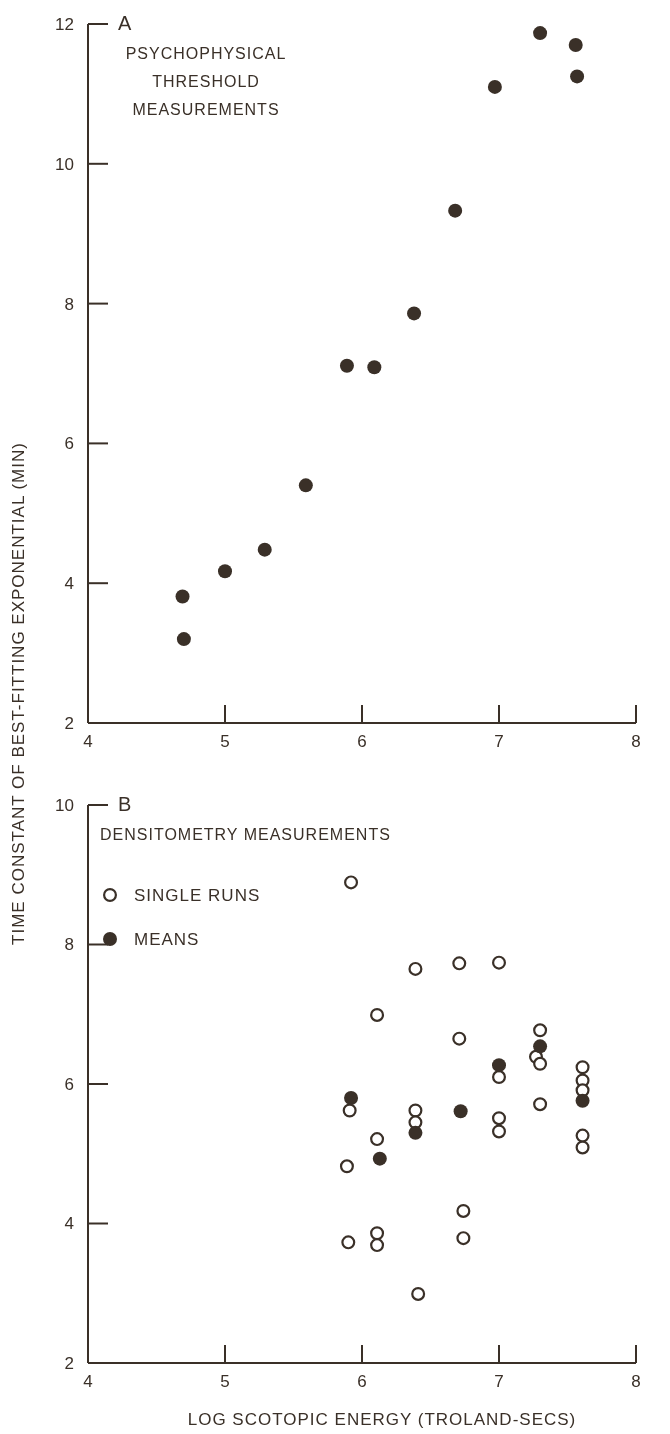  Describe the element at coordinates (64, 24) in the screenshot. I see `y-tick-label: 12` at that location.